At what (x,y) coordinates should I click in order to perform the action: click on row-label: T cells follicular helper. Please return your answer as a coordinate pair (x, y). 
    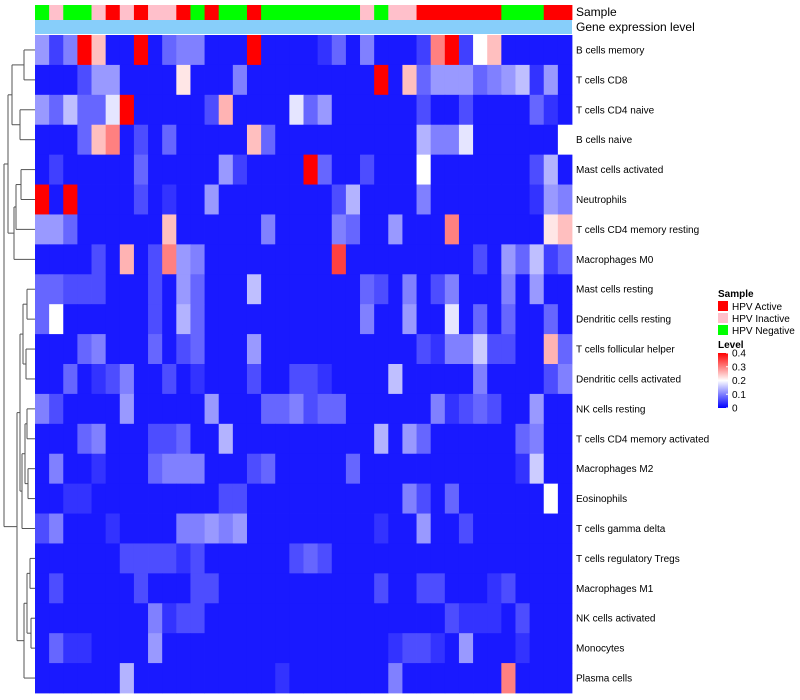
    Looking at the image, I should click on (625, 350).